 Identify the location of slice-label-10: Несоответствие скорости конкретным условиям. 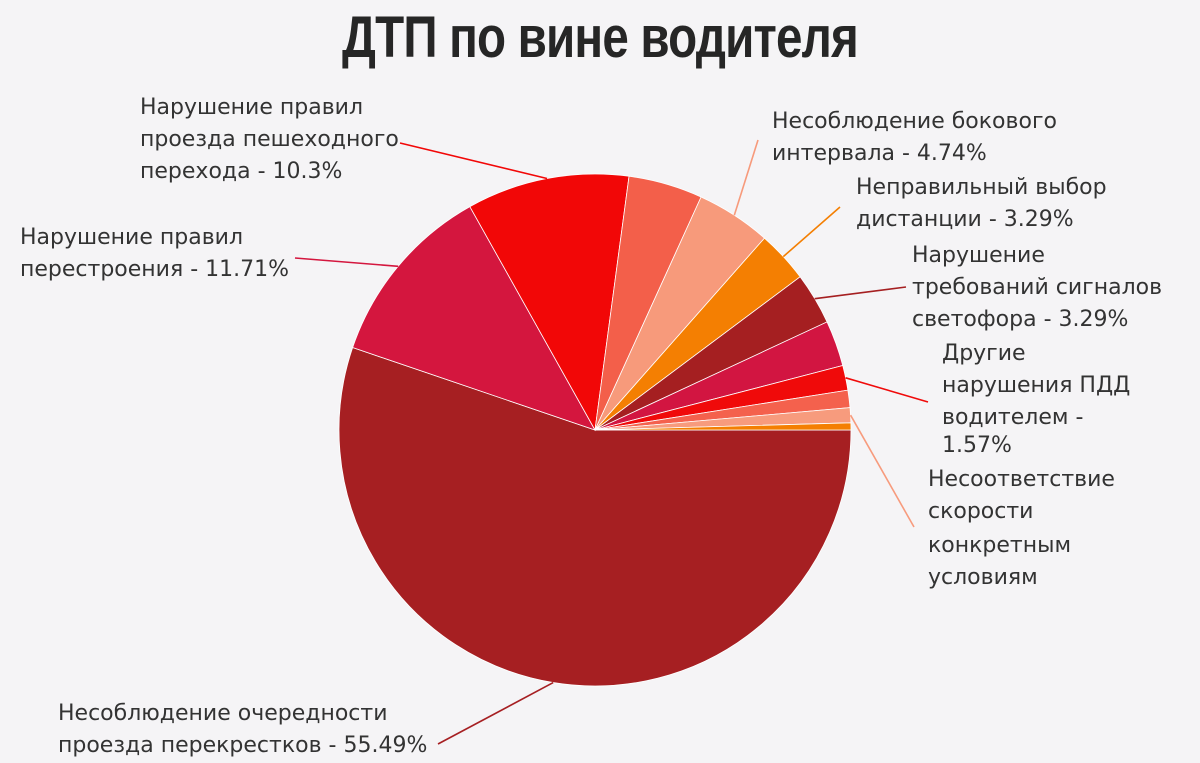
(1021, 528).